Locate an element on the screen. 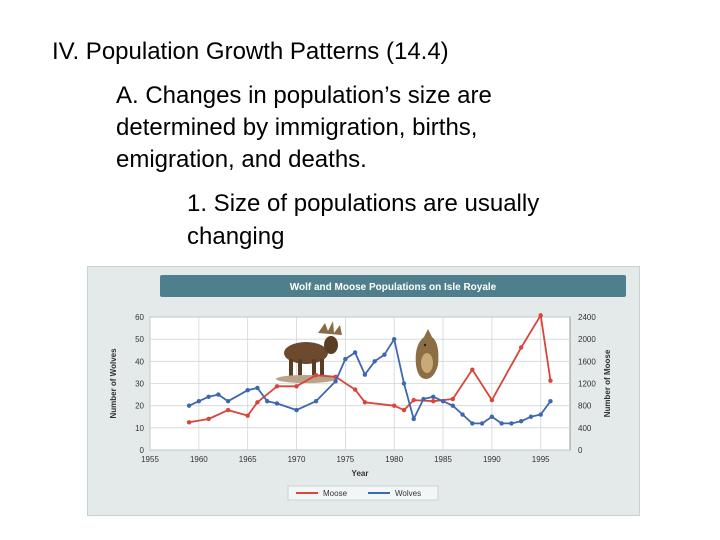 This screenshot has height=540, width=720. point-a-line-1: A. Changes in population’s size are is located at coordinates (304, 95).